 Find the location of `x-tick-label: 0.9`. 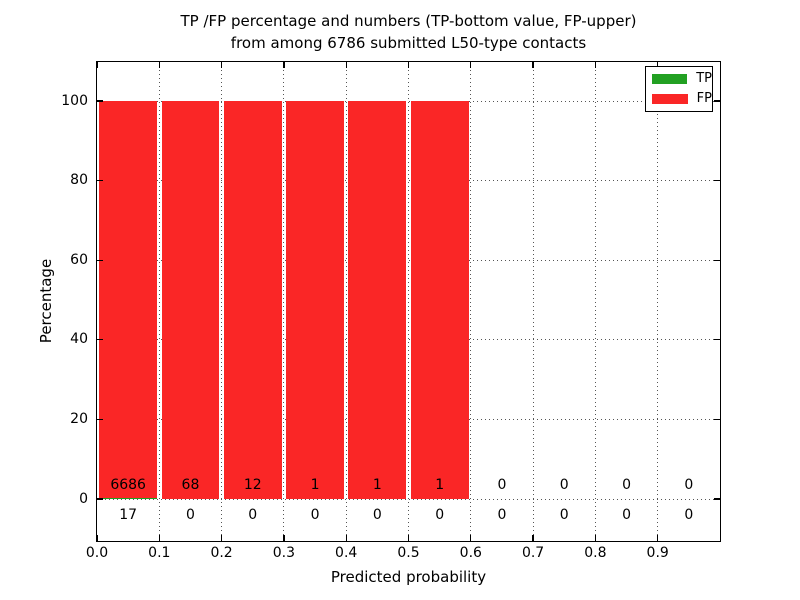

x-tick-label: 0.9 is located at coordinates (657, 553).